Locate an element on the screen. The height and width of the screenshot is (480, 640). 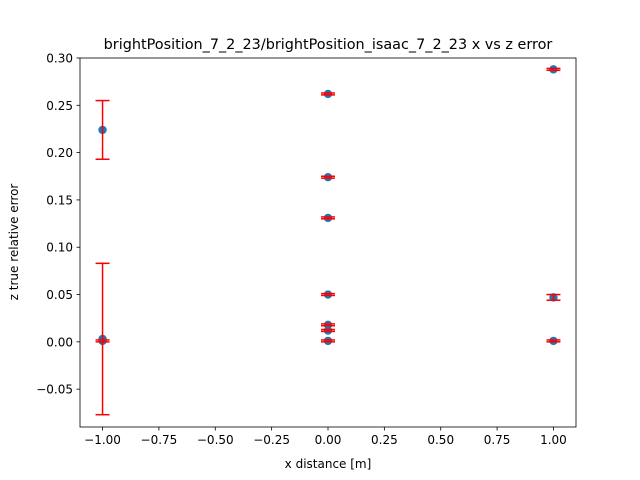
x-tick-label: 0.25 is located at coordinates (384, 440).